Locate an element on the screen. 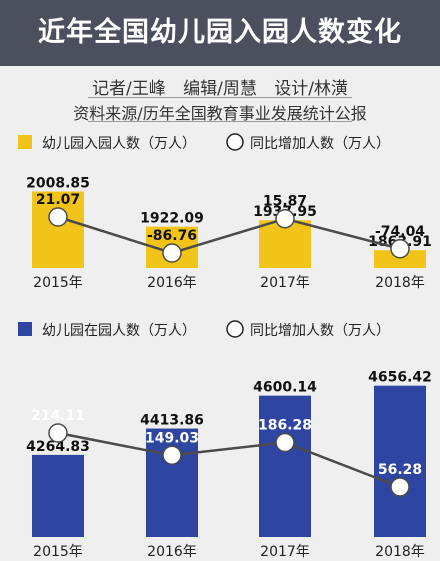  data-source: 资料来源/历年全国教育事业发展统计公报 is located at coordinates (220, 113).